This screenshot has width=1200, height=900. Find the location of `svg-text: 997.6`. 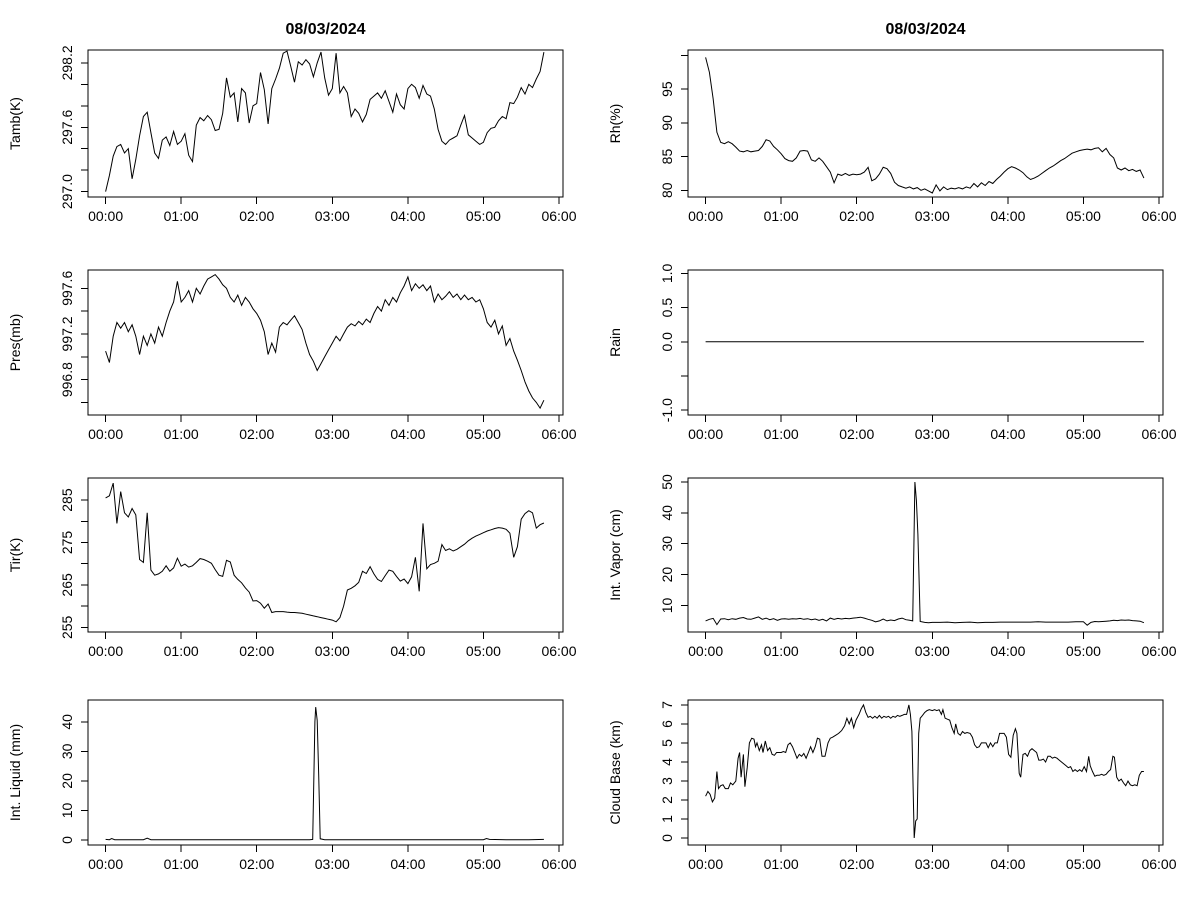

svg-text: 997.6 is located at coordinates (67, 288).